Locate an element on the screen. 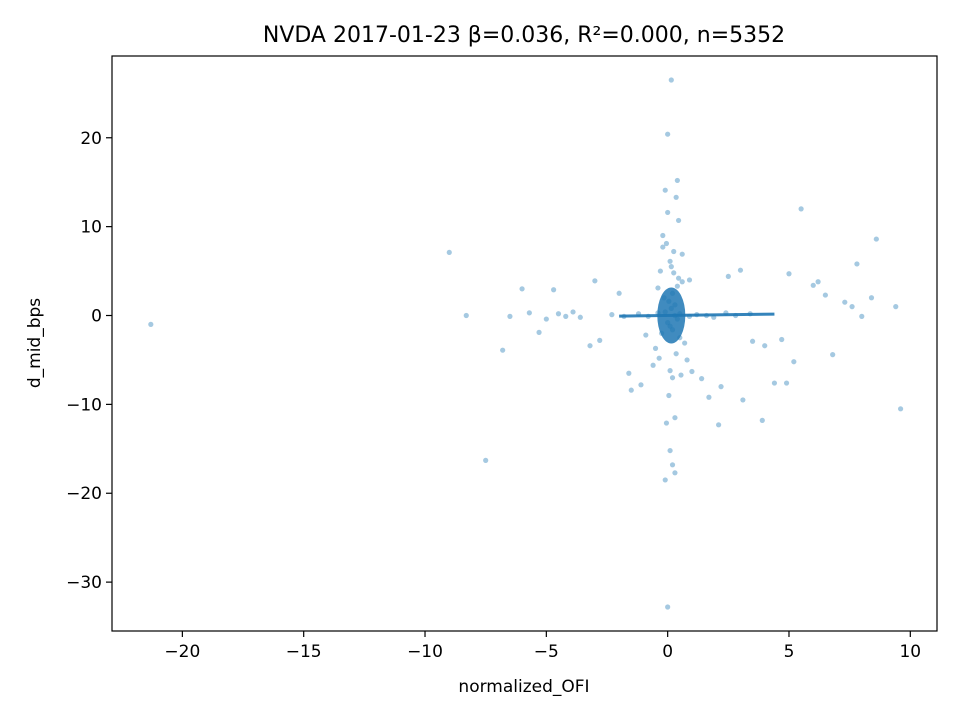  x-tick-label: −10 is located at coordinates (425, 652).